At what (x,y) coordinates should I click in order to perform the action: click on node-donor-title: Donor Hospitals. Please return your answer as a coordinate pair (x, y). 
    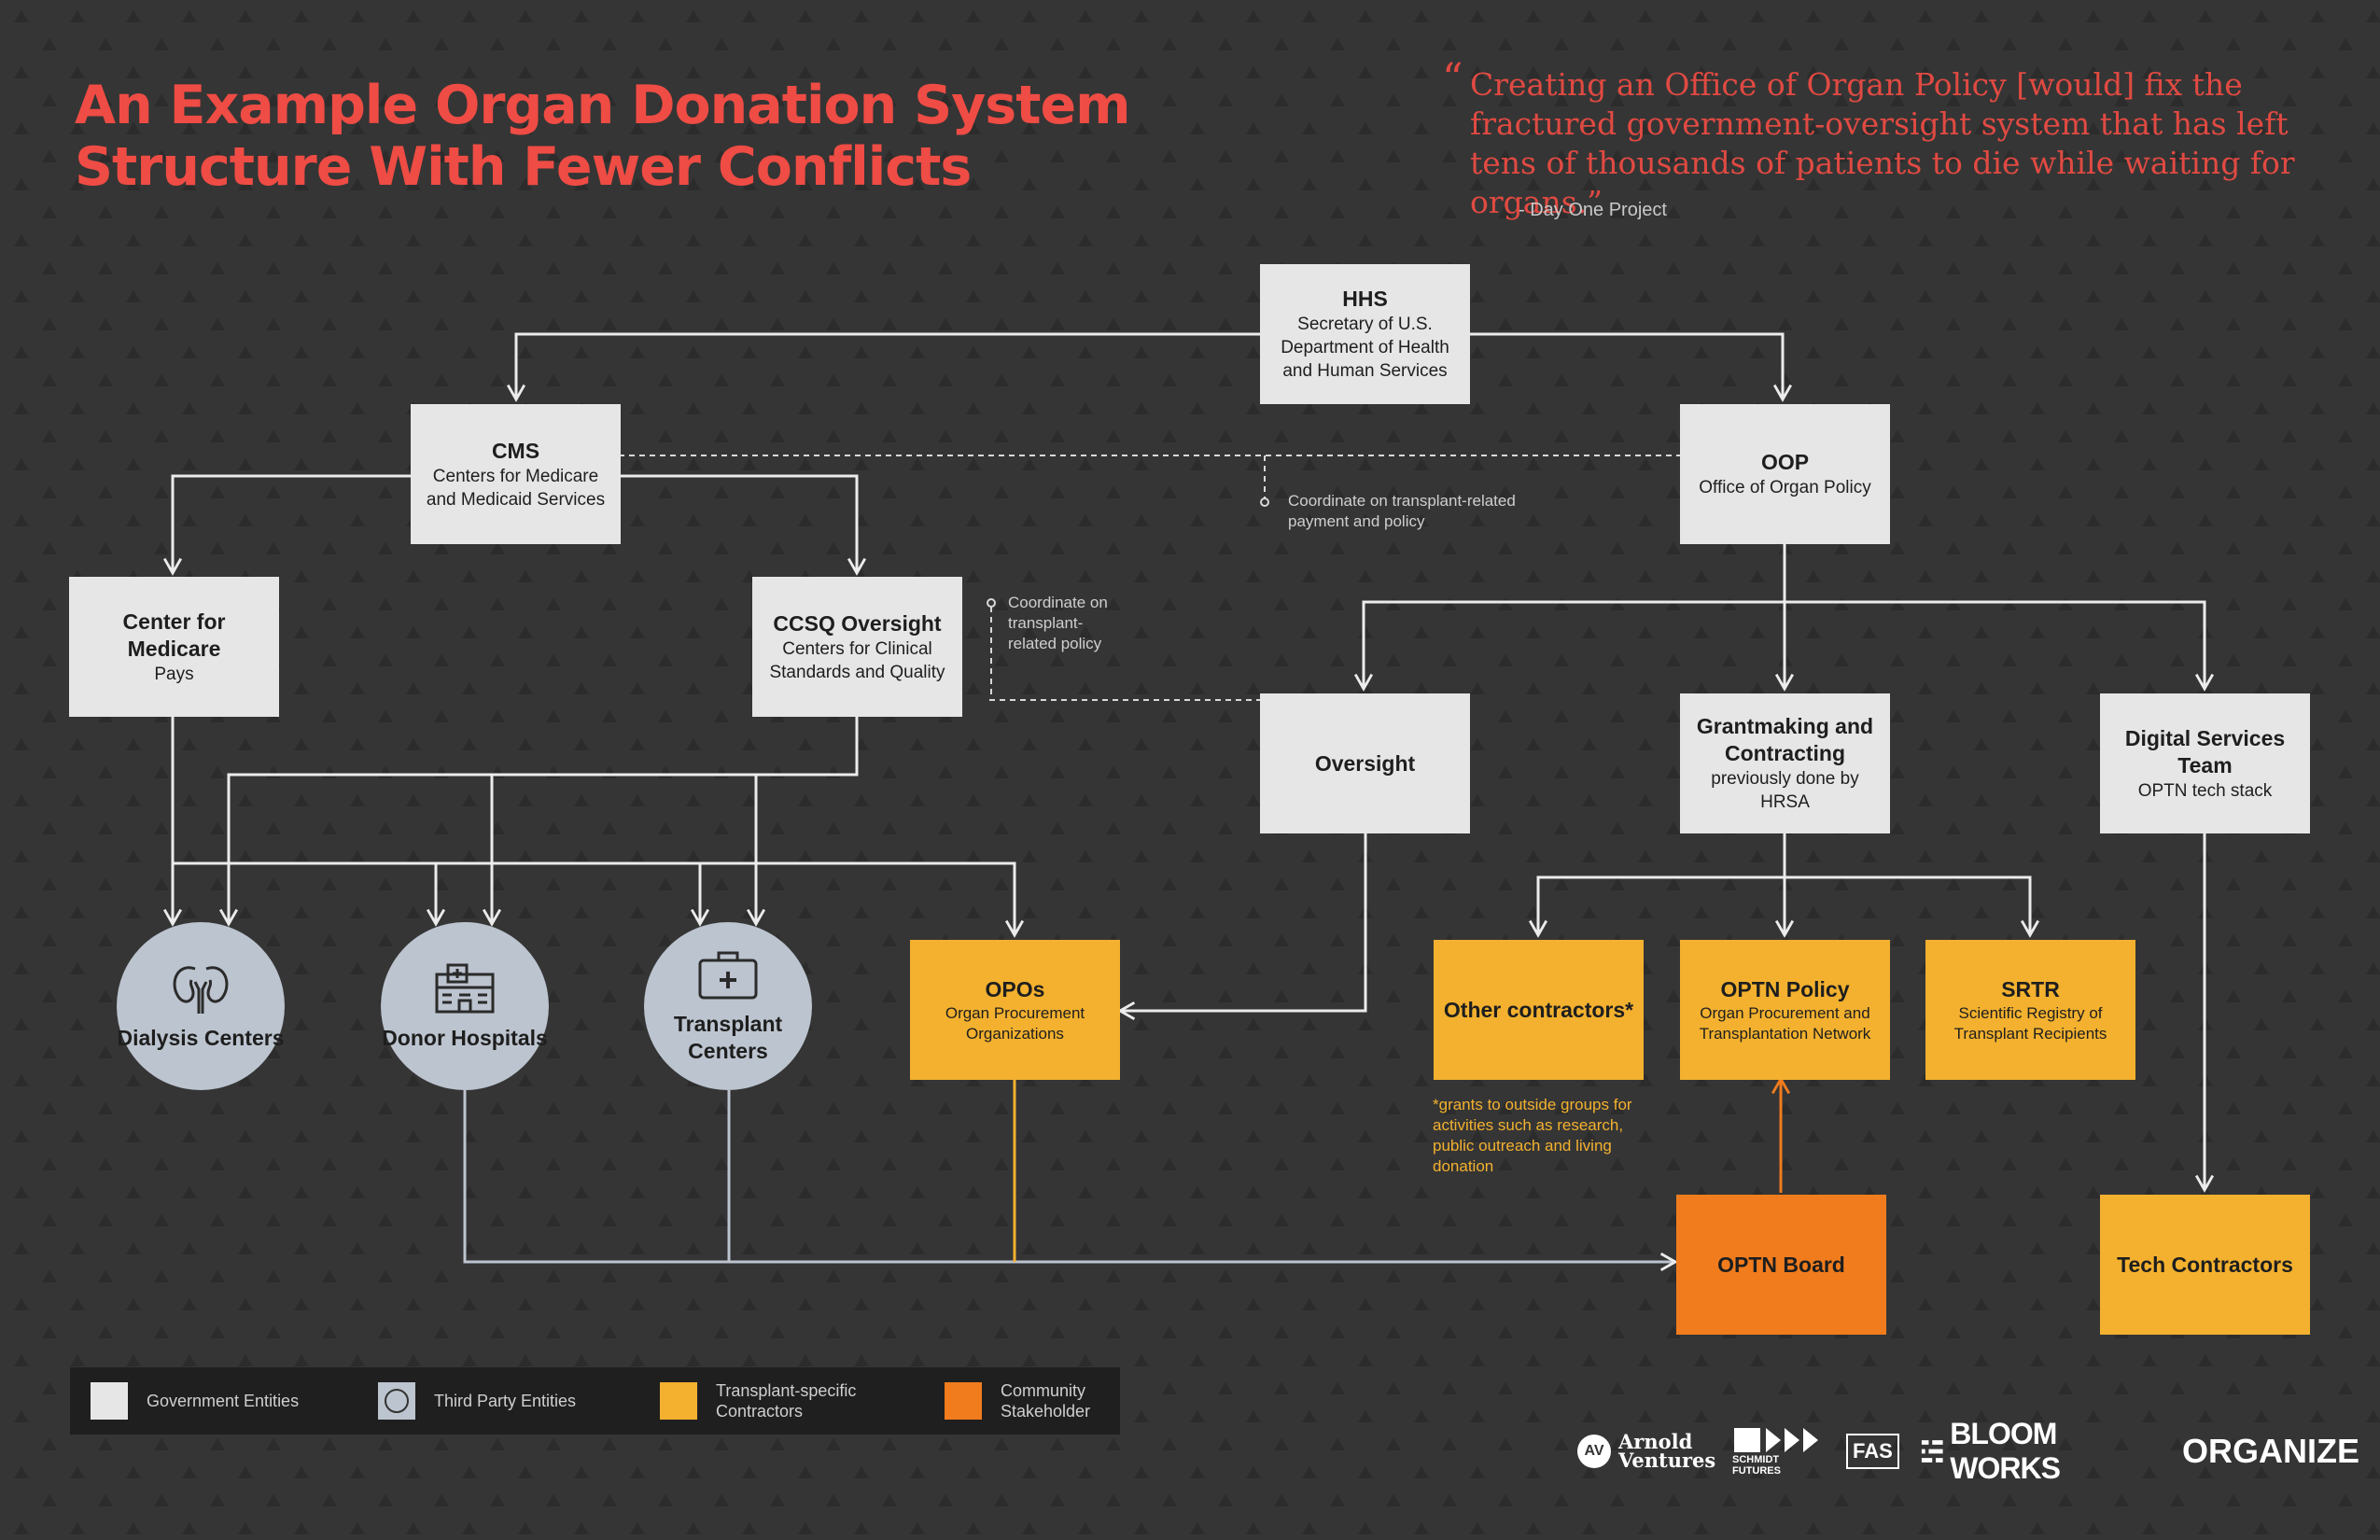
    Looking at the image, I should click on (465, 1037).